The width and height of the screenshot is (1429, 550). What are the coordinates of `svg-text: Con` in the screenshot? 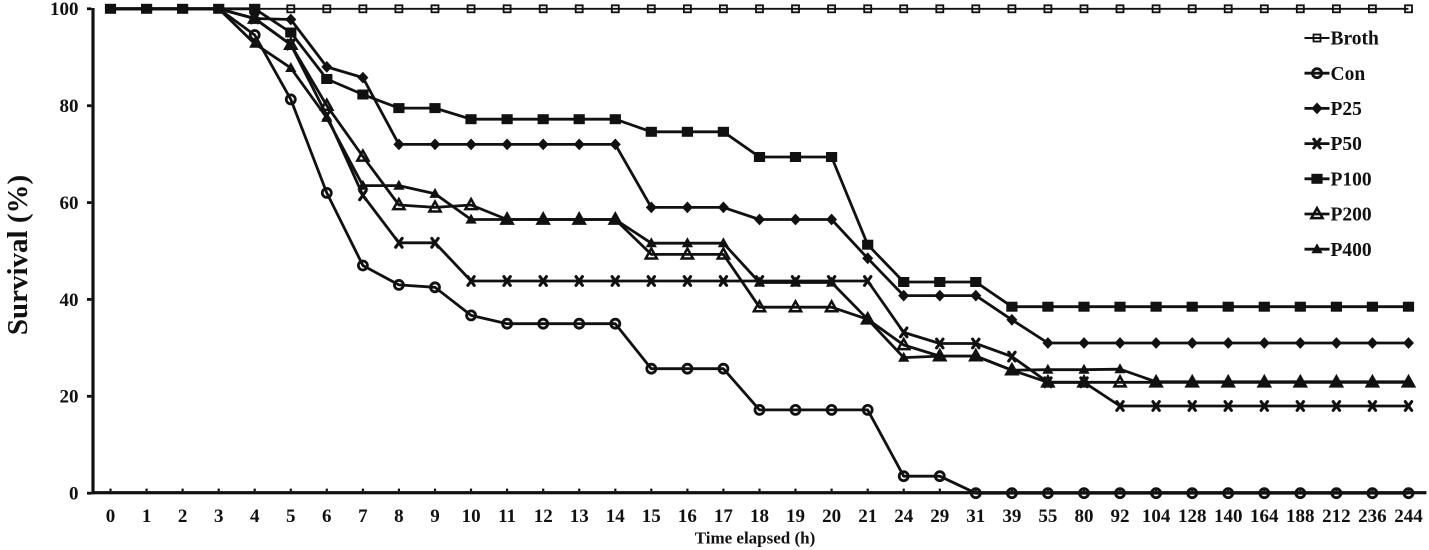 It's located at (1348, 74).